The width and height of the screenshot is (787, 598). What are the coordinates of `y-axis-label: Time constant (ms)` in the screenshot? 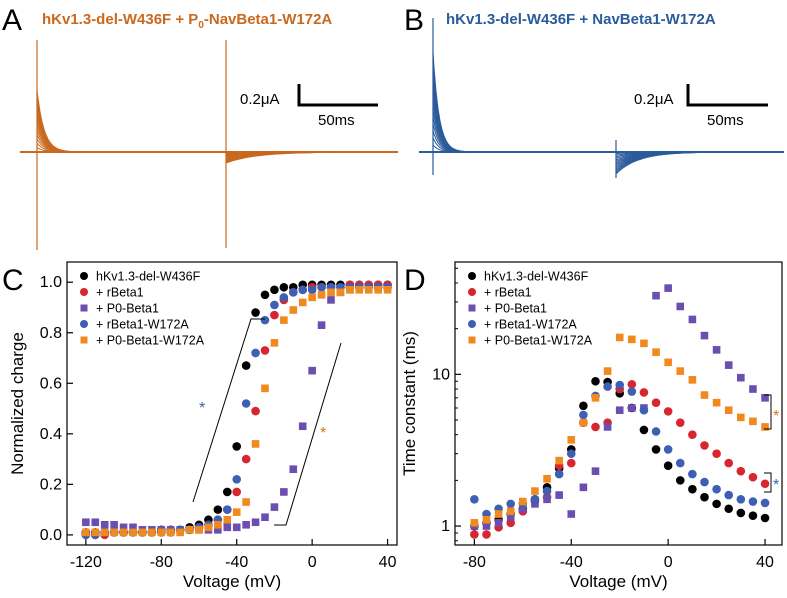 It's located at (409, 403).